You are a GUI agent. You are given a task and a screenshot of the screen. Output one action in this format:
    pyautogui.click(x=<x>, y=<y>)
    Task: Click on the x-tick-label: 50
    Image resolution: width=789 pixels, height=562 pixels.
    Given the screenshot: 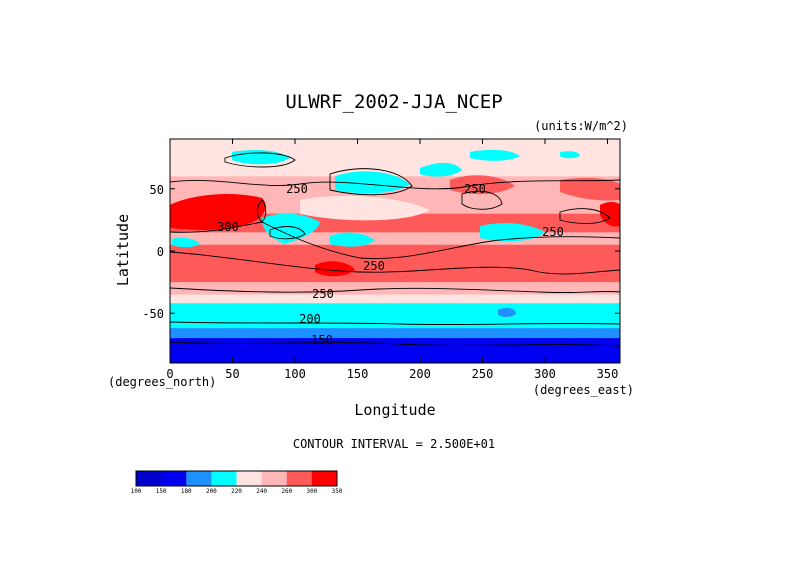 What is the action you would take?
    pyautogui.click(x=232, y=374)
    